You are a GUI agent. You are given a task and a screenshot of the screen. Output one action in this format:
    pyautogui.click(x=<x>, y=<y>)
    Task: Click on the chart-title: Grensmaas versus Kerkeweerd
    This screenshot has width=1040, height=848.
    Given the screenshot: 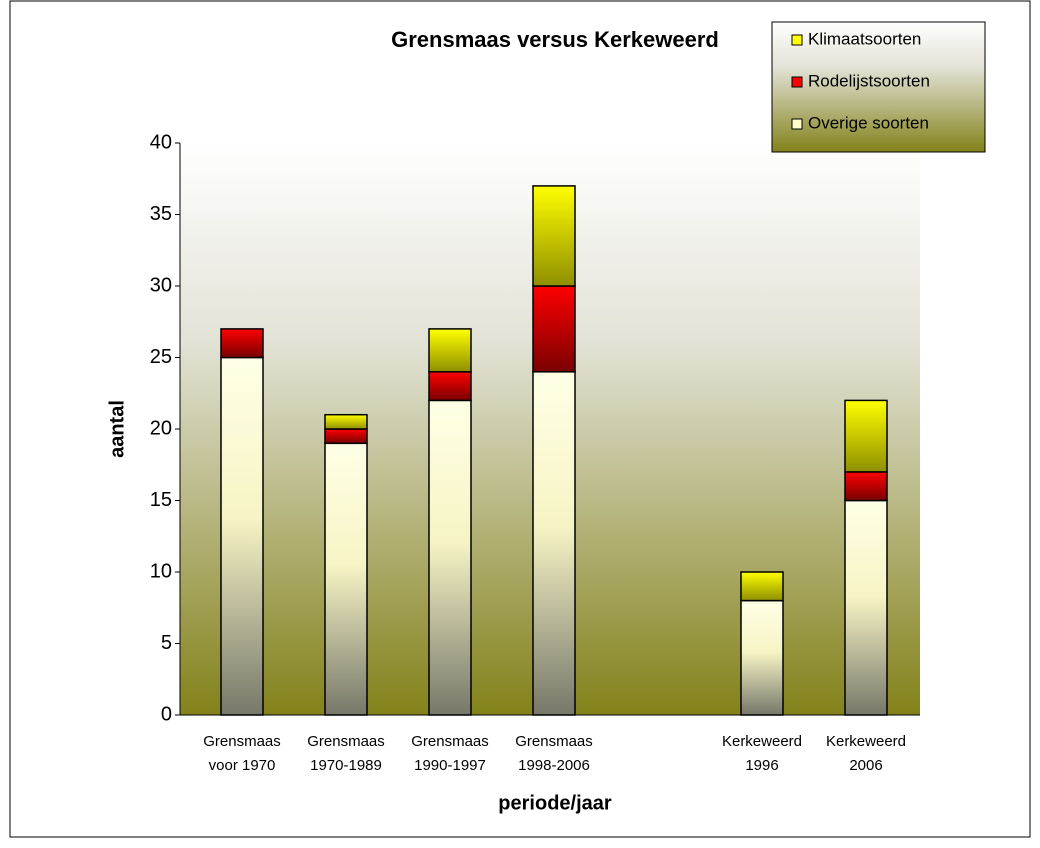 What is the action you would take?
    pyautogui.click(x=555, y=39)
    